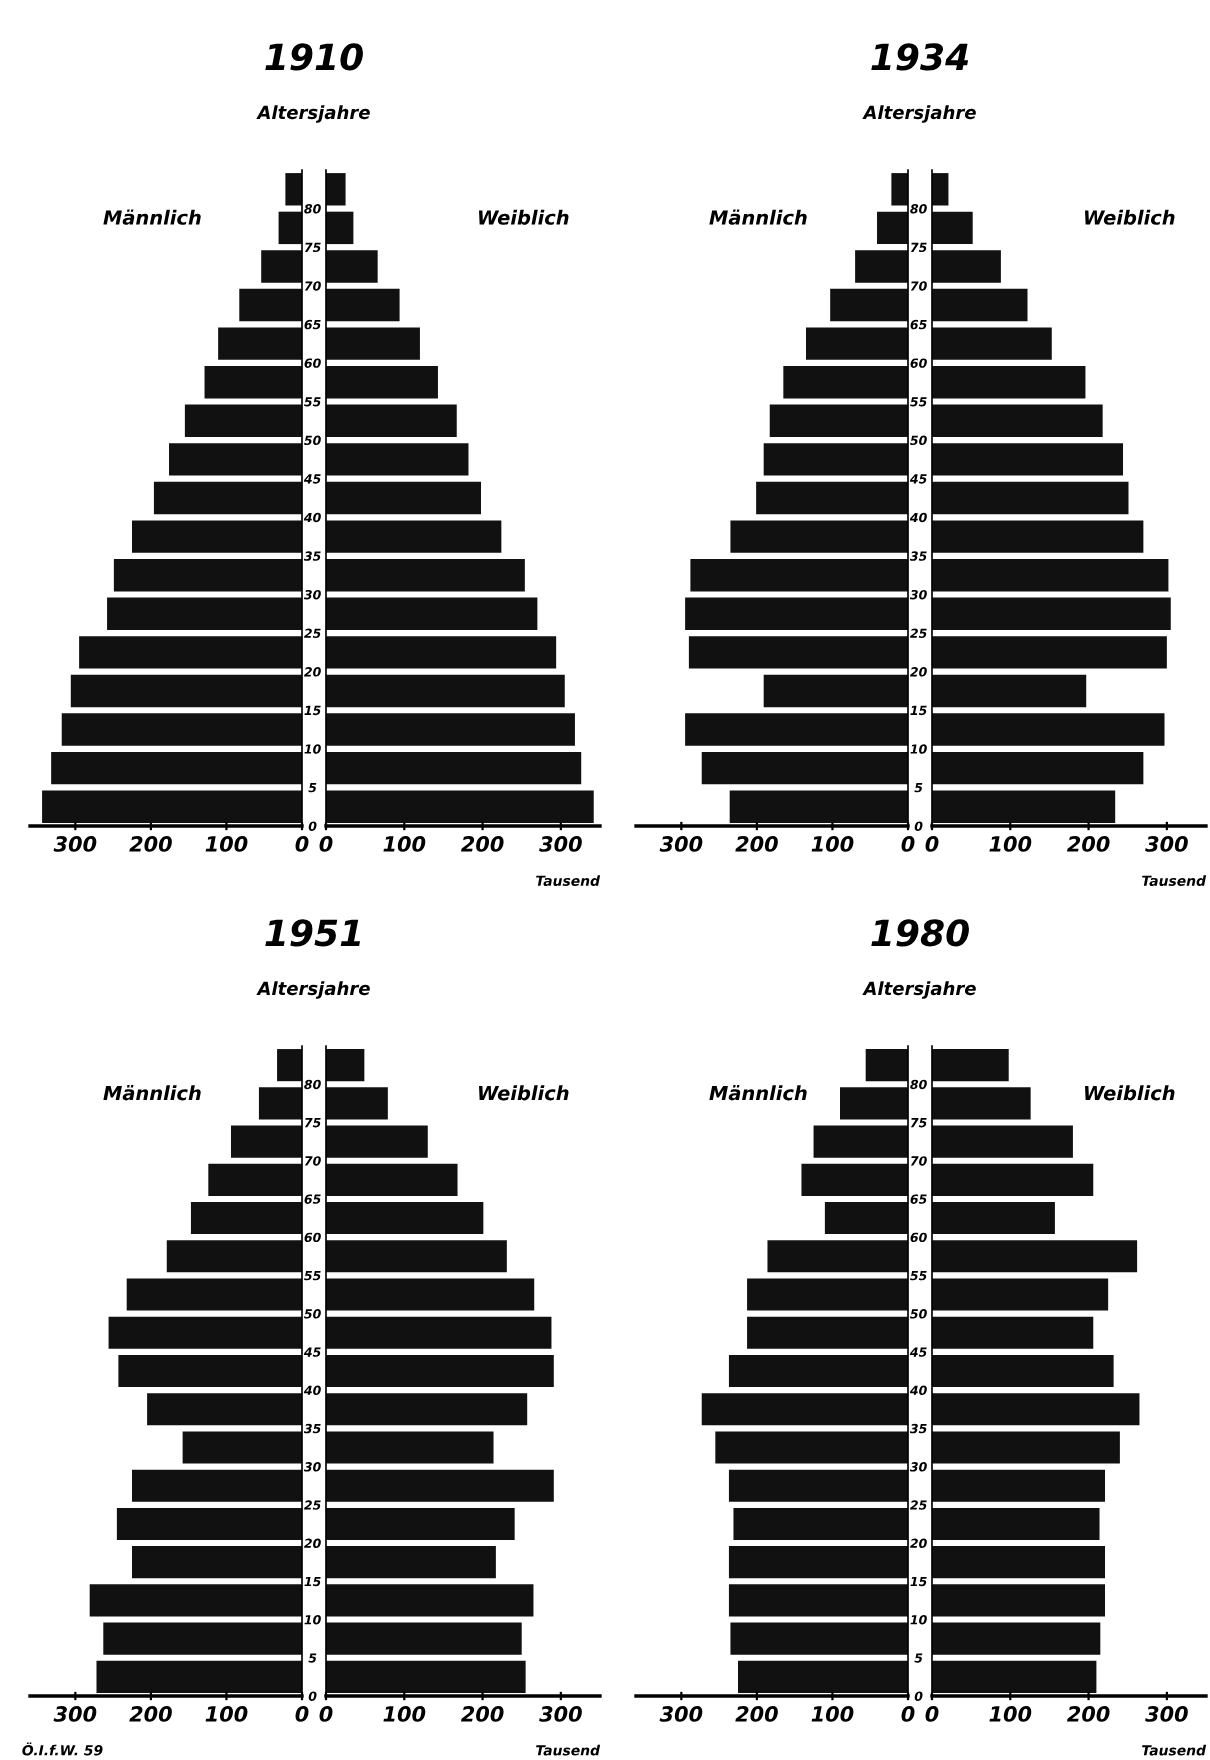 This screenshot has height=1760, width=1210. What do you see at coordinates (314, 57) in the screenshot?
I see `chart-title: 1910` at bounding box center [314, 57].